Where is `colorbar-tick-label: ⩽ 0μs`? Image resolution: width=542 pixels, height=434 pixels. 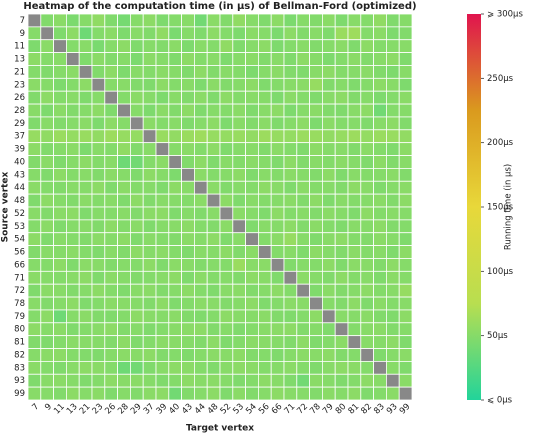
colorbar-tick-label: ⩽ 0μs is located at coordinates (500, 401).